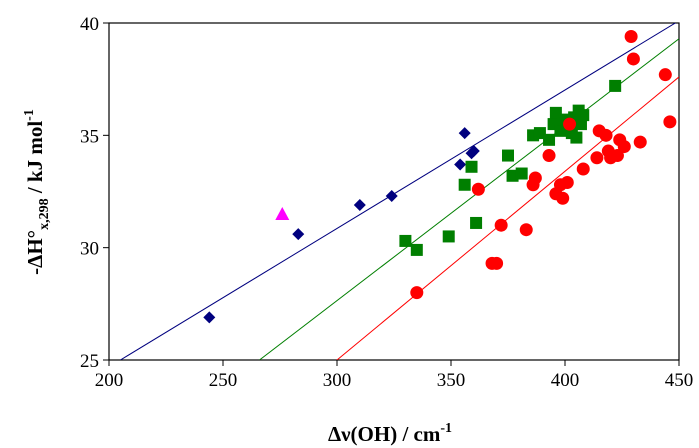  What do you see at coordinates (89, 249) in the screenshot?
I see `y-tick-label: 30` at bounding box center [89, 249].